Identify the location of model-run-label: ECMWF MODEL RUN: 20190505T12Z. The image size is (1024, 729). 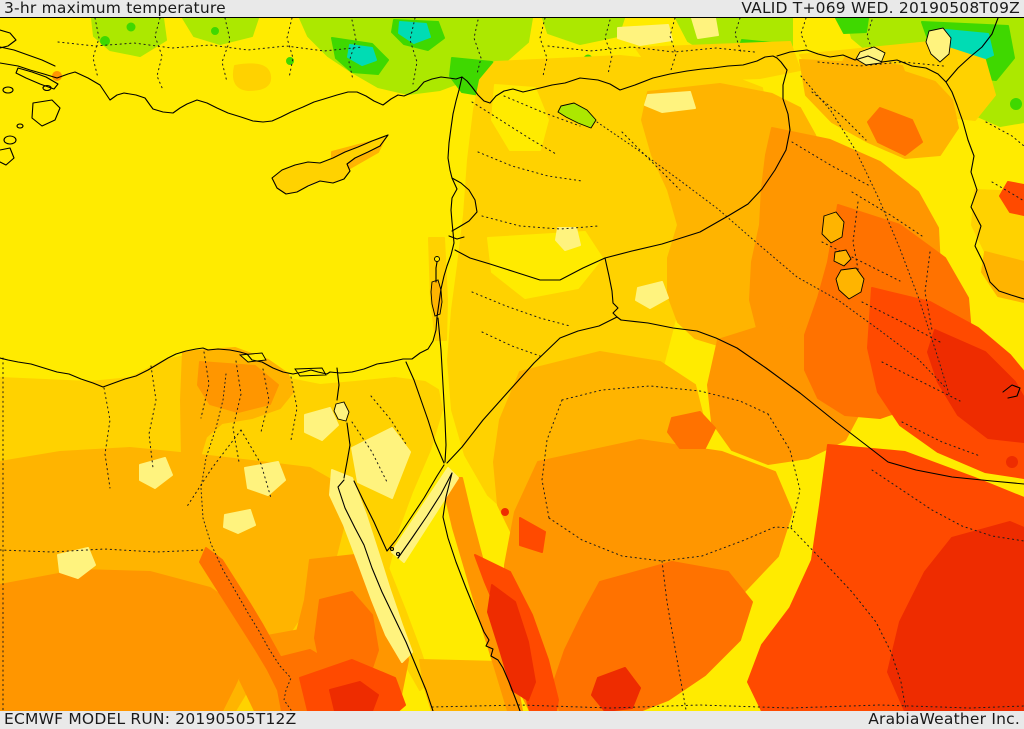
(150, 719).